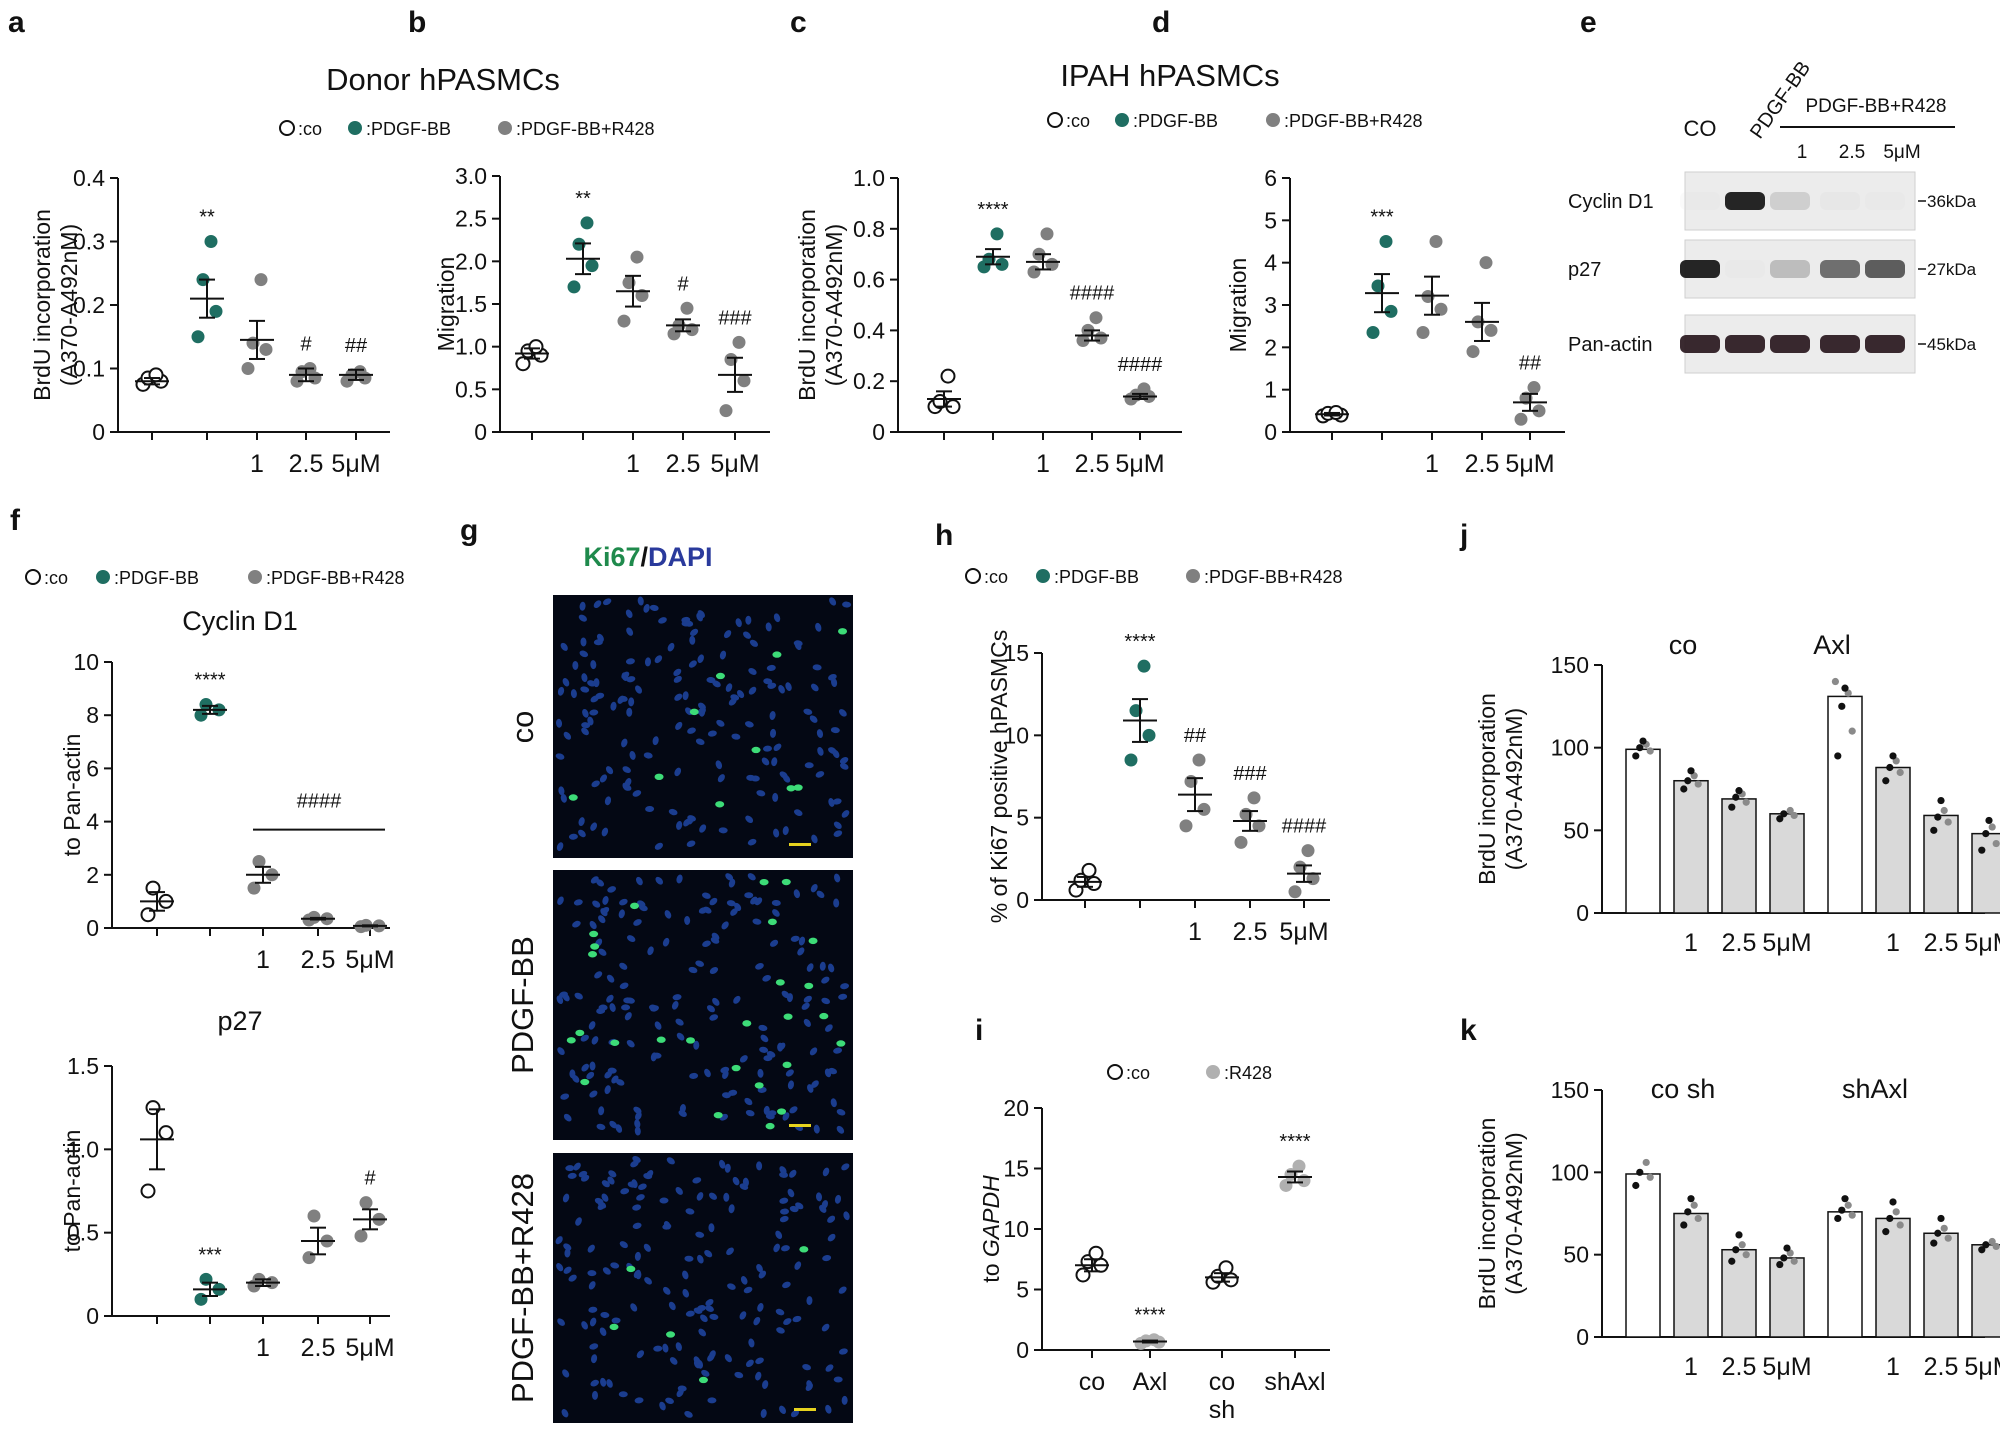  What do you see at coordinates (1115, 1072) in the screenshot?
I see `legend-marker-co` at bounding box center [1115, 1072].